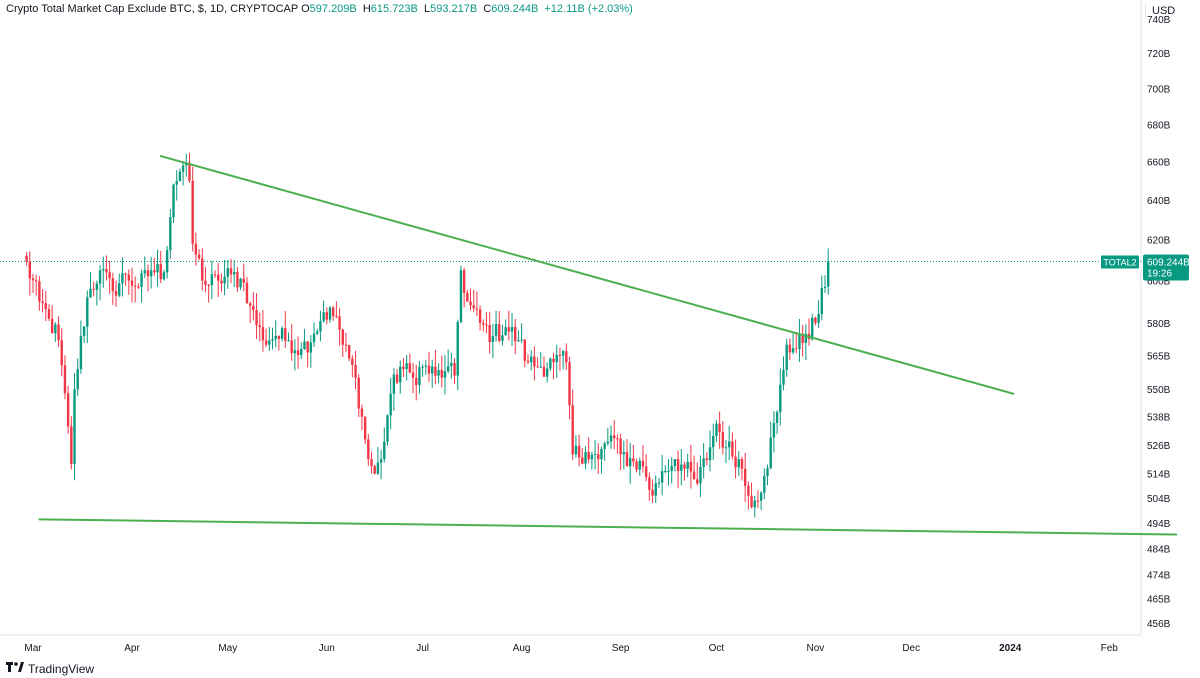  Describe the element at coordinates (422, 648) in the screenshot. I see `x-tick-label: Jul` at that location.